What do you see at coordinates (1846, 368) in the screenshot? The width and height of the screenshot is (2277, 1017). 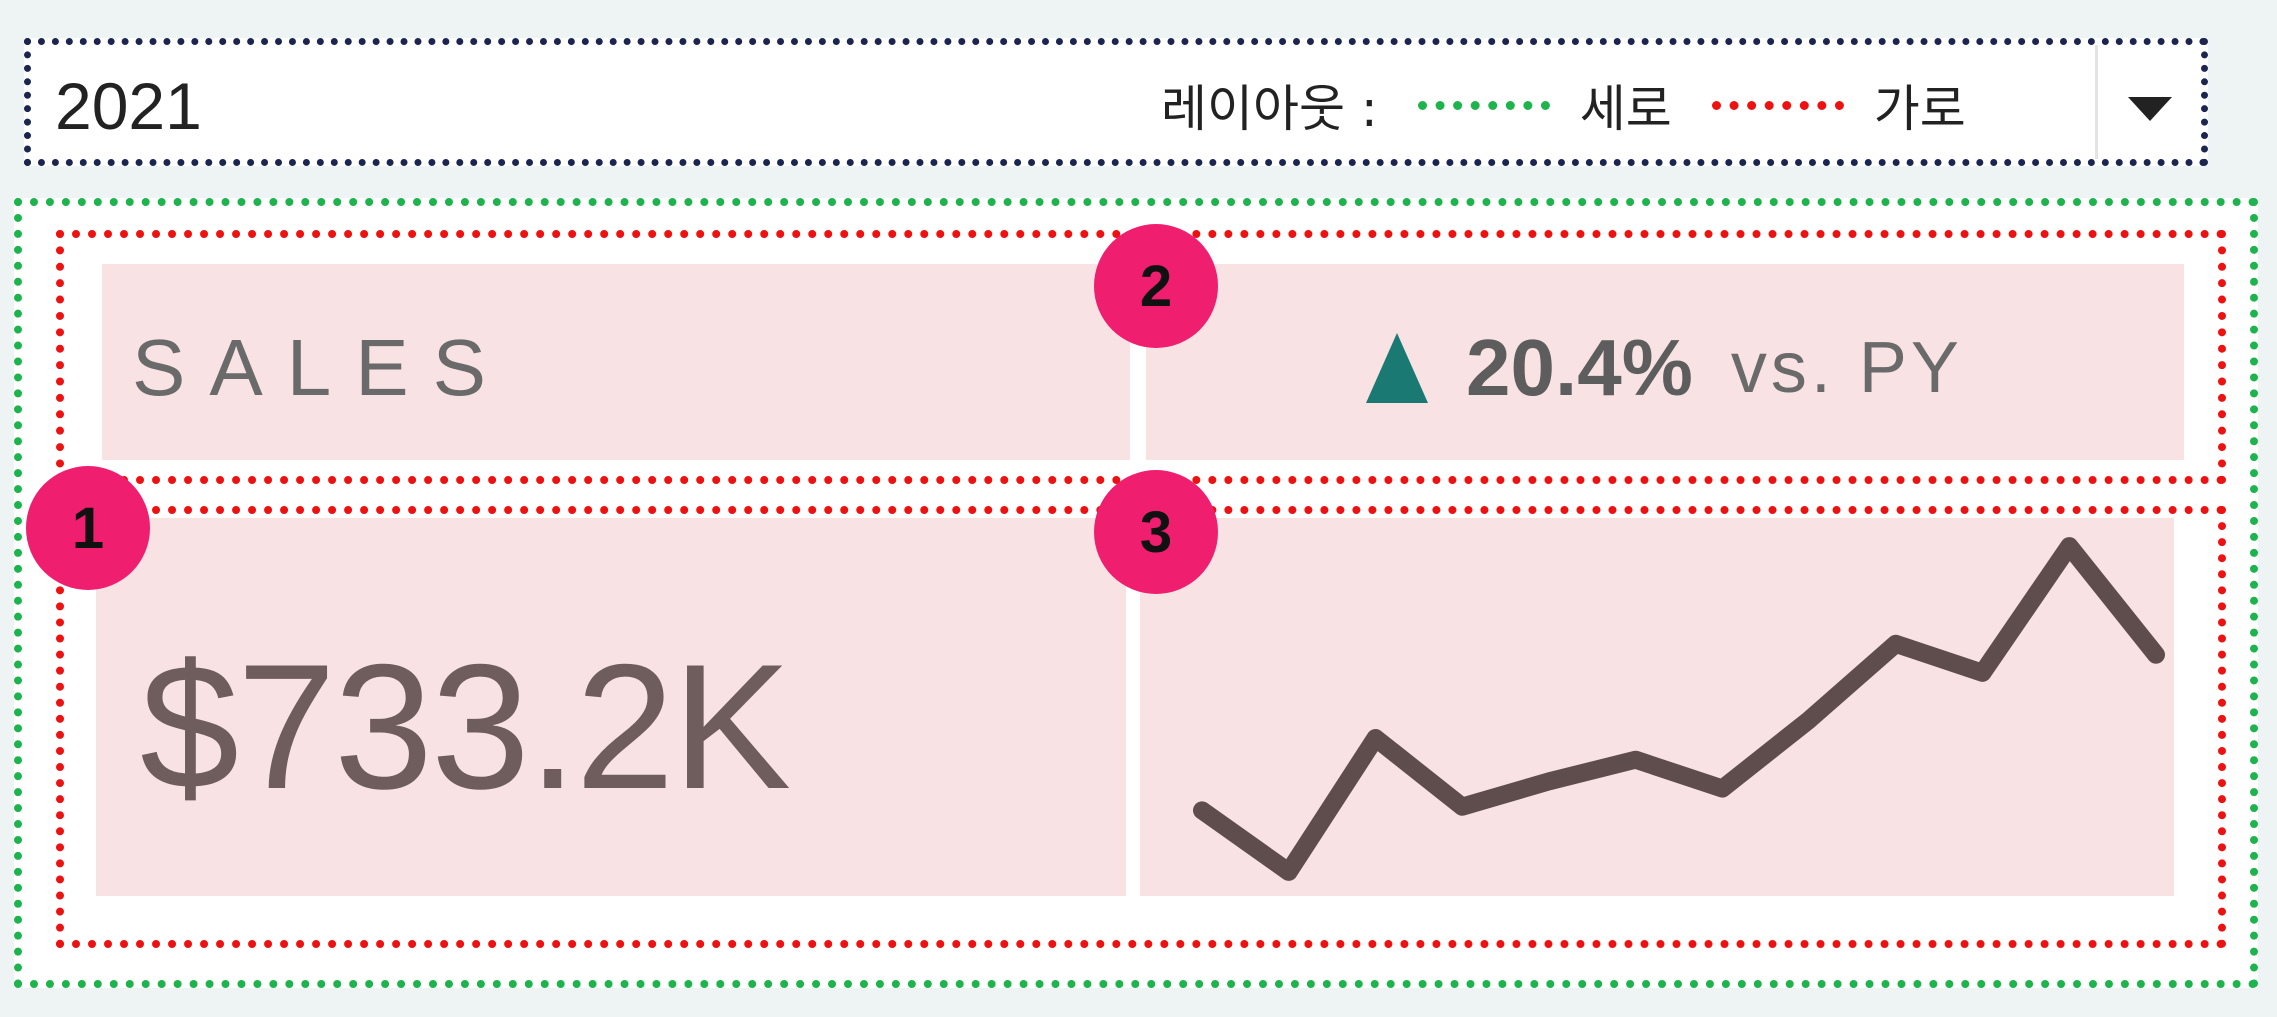 I see `change-suffix: vs. PY` at bounding box center [1846, 368].